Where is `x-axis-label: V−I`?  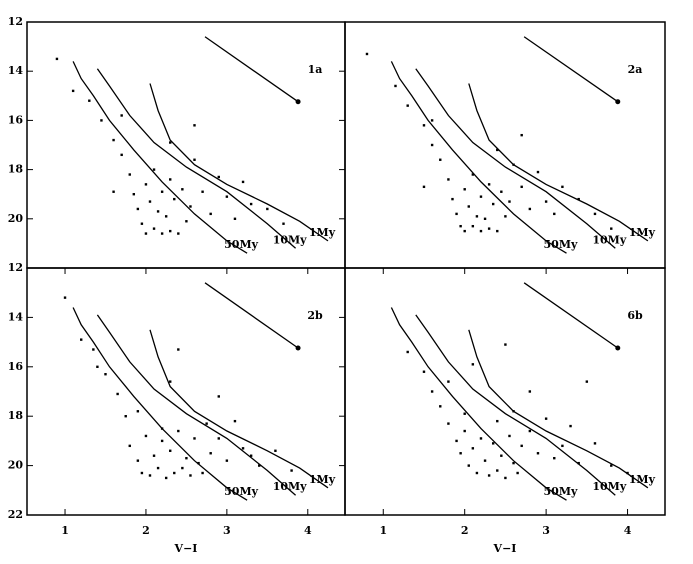
x-axis-label: V−I is located at coordinates (186, 548).